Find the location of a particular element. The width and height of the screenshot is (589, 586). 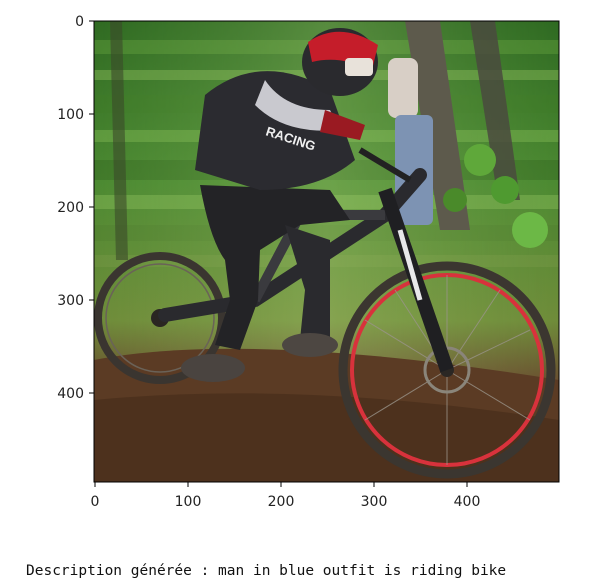

y-tick-label: 0 is located at coordinates (79, 22).